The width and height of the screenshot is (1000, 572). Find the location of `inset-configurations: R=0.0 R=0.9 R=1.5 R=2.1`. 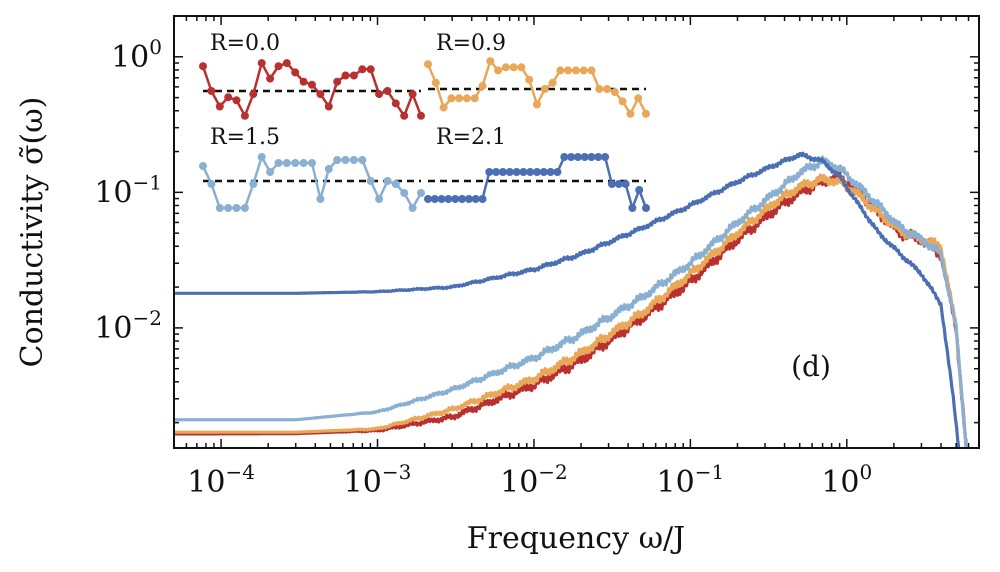

inset-configurations: R=0.0 R=0.9 R=1.5 R=2.1 is located at coordinates (424, 121).